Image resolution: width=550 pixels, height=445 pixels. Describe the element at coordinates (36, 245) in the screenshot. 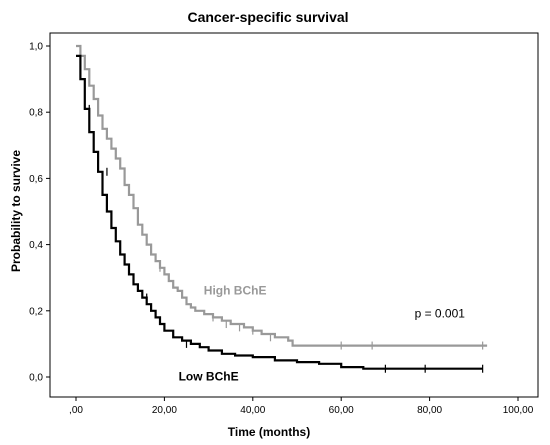

I see `y-tick-label: 0,4` at that location.